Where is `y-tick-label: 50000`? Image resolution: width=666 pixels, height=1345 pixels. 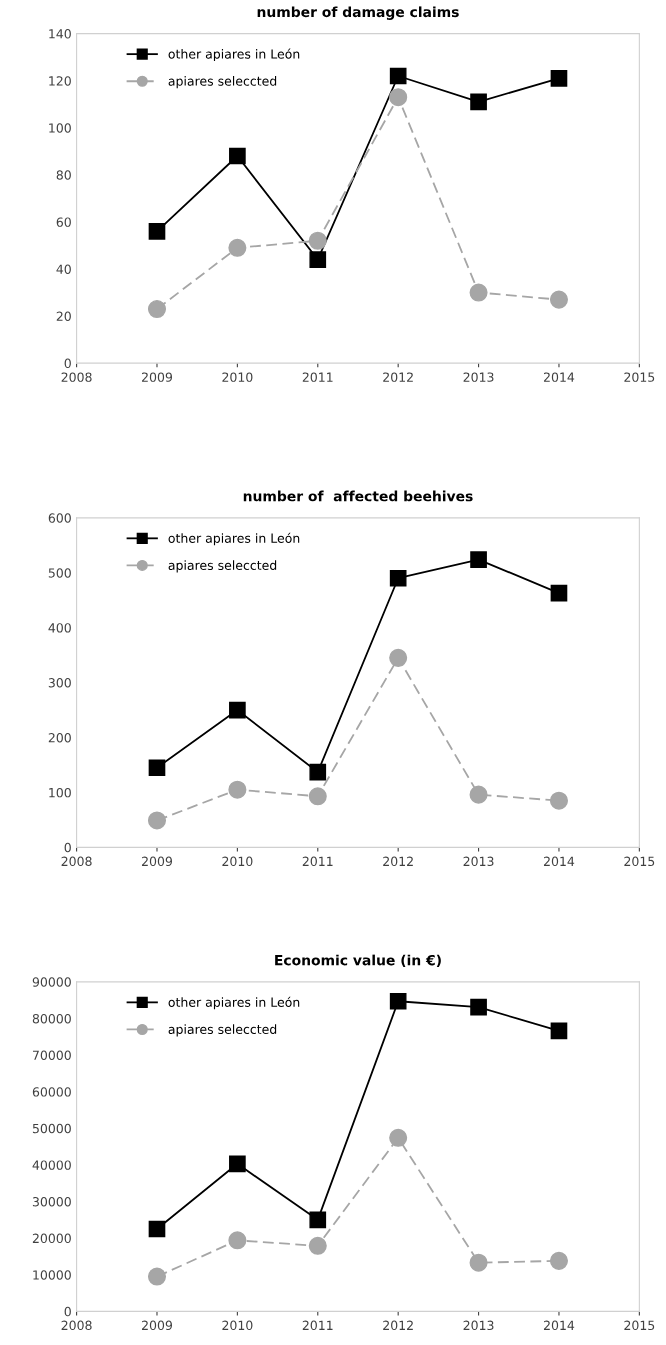 y-tick-label: 50000 is located at coordinates (51, 1128).